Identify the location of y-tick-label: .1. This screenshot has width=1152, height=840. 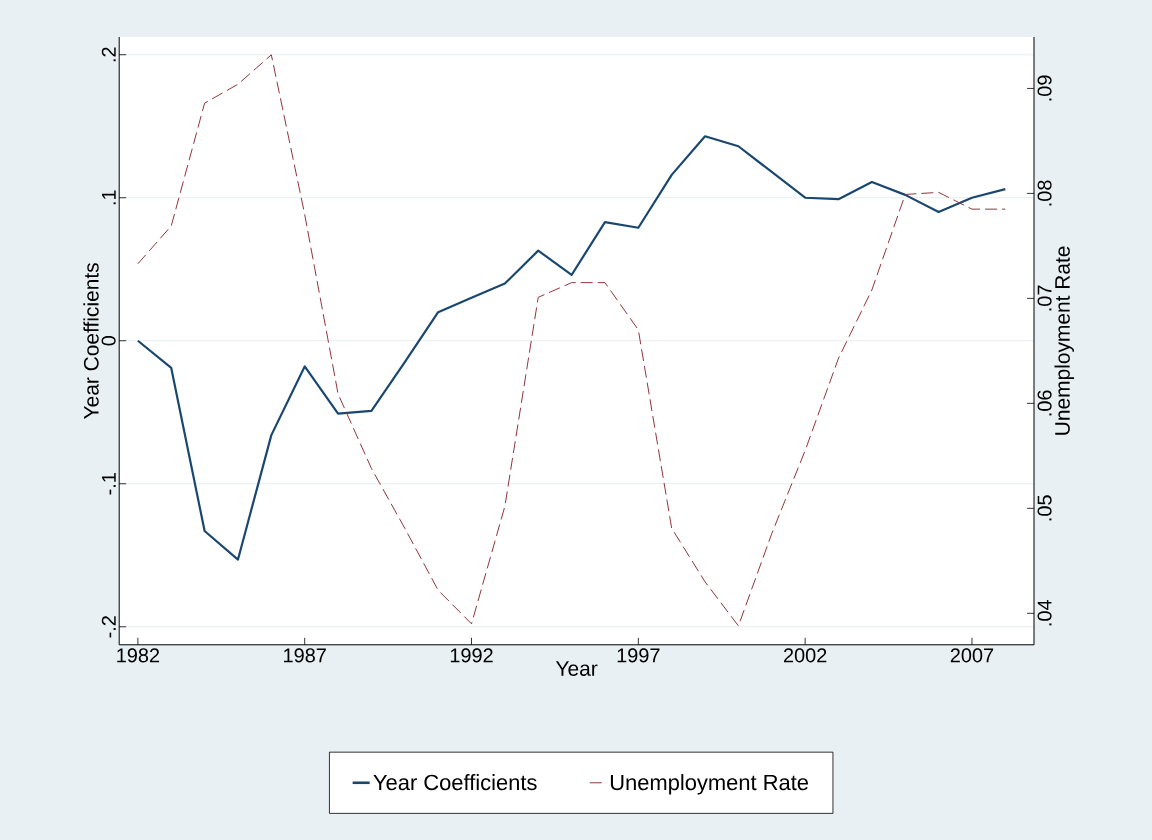
(108, 197).